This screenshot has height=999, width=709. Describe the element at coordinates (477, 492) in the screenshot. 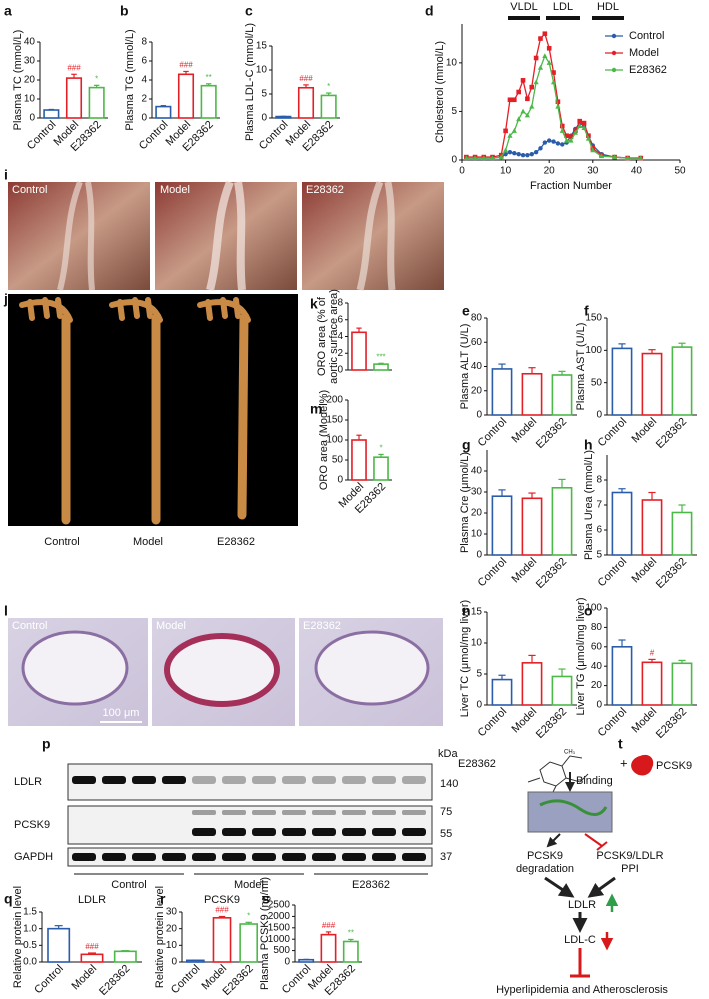

I see `y-tick-label: 30` at that location.